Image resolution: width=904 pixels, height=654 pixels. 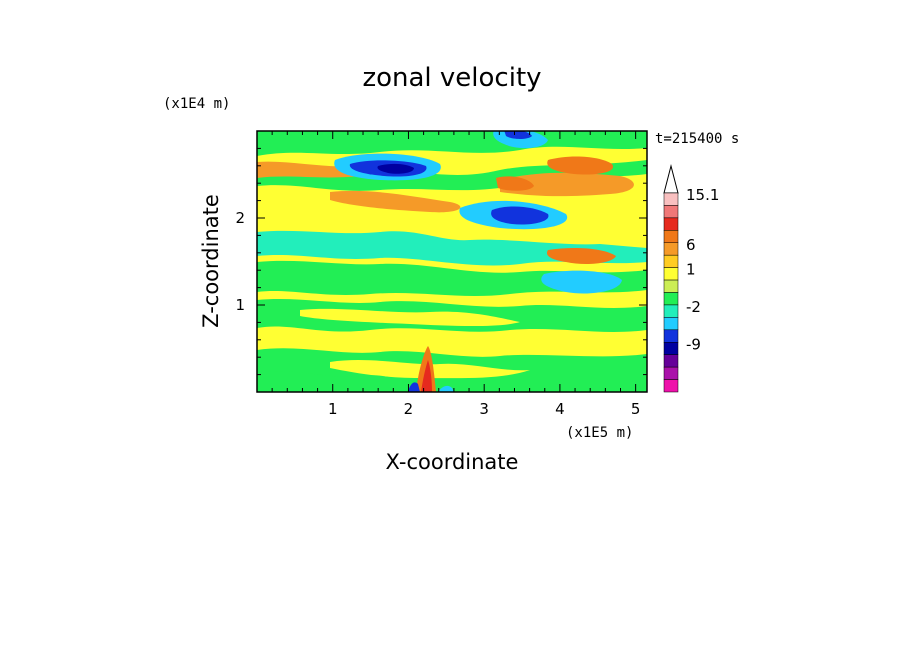 I want to click on blob-cyan-right, so click(x=581, y=282).